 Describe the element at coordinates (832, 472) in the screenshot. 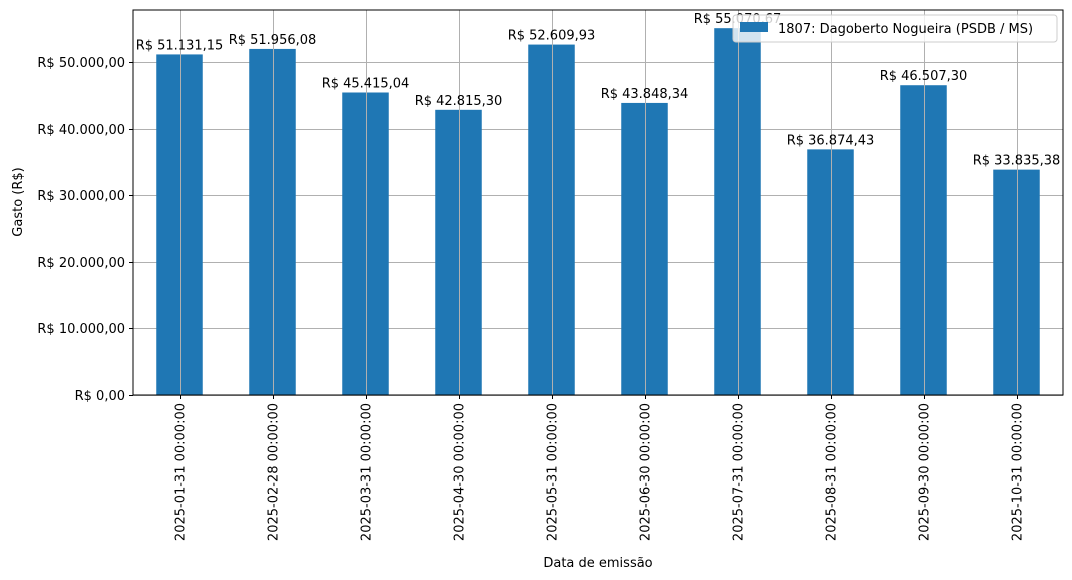

I see `x-tick-label: 2025-08-31 00:00:00` at that location.